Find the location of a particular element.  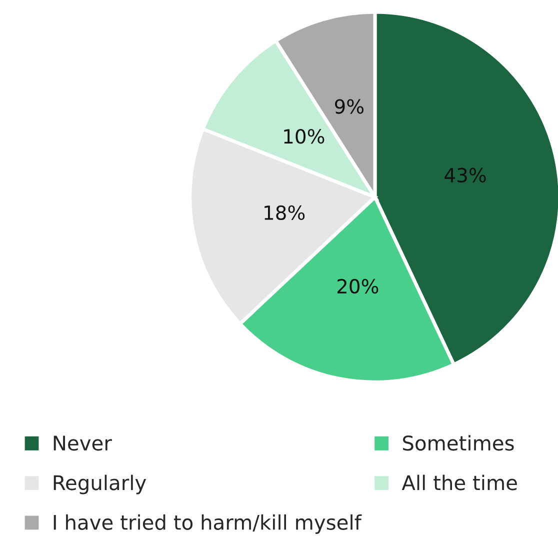

data-label: 10% is located at coordinates (304, 136).